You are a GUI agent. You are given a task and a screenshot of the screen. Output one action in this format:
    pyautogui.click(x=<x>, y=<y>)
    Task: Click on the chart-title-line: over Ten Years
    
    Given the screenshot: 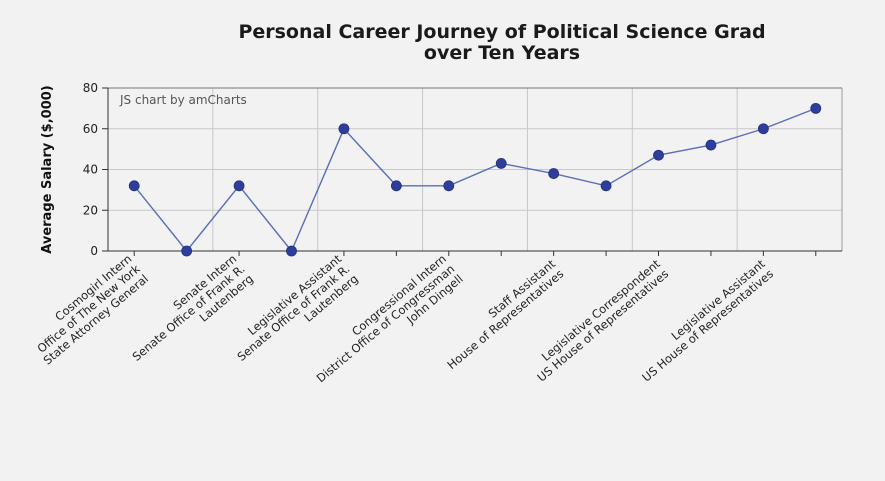 What is the action you would take?
    pyautogui.click(x=502, y=53)
    